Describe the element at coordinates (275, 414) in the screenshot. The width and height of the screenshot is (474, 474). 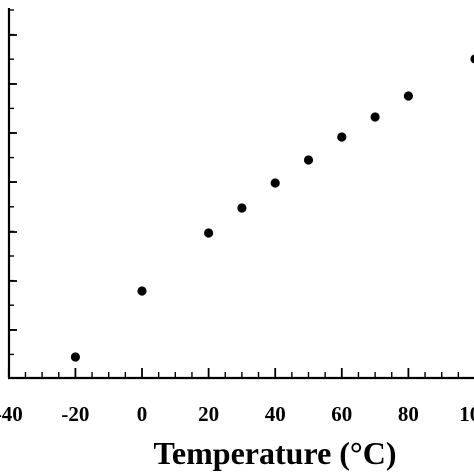
I see `x-tick-label: 40` at that location.